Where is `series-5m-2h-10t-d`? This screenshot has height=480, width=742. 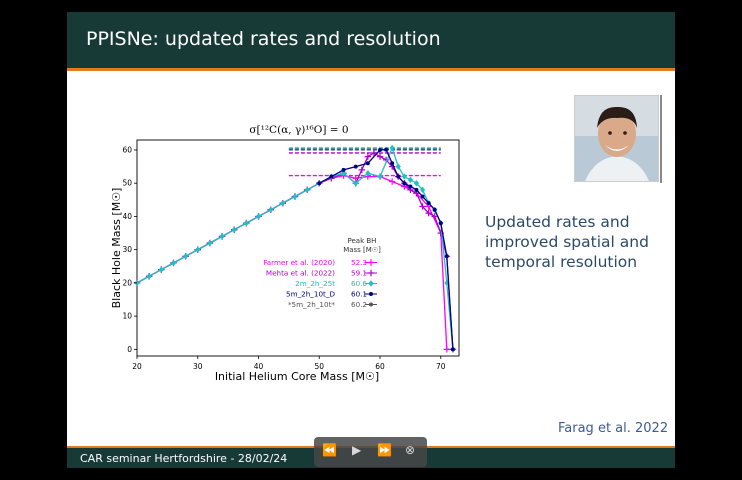
series-5m-2h-10t-d is located at coordinates (386, 249).